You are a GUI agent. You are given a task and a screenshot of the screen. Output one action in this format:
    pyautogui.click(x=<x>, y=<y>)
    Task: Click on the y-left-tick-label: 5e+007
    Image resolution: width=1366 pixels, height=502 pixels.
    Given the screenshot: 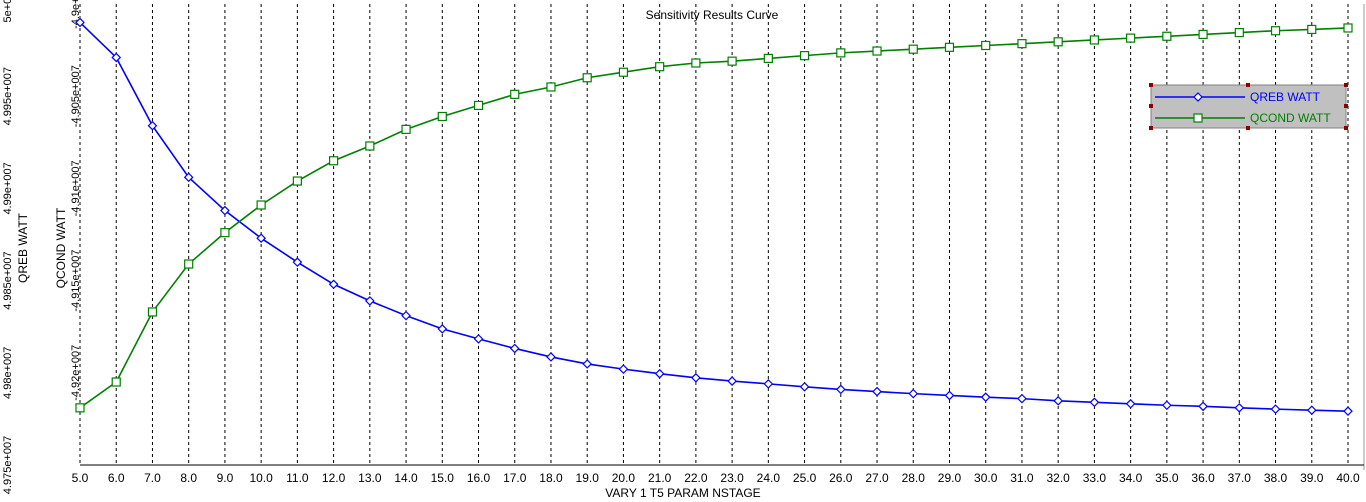 What is the action you would take?
    pyautogui.click(x=8, y=11)
    